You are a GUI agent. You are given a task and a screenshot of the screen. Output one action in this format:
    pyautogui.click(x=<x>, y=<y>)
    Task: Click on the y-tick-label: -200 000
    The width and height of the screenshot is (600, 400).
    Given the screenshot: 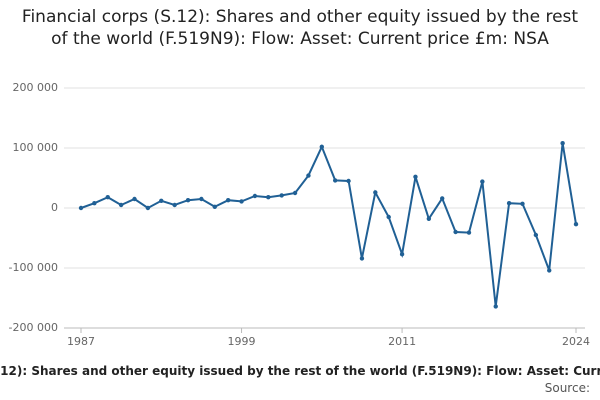 What is the action you would take?
    pyautogui.click(x=33, y=327)
    